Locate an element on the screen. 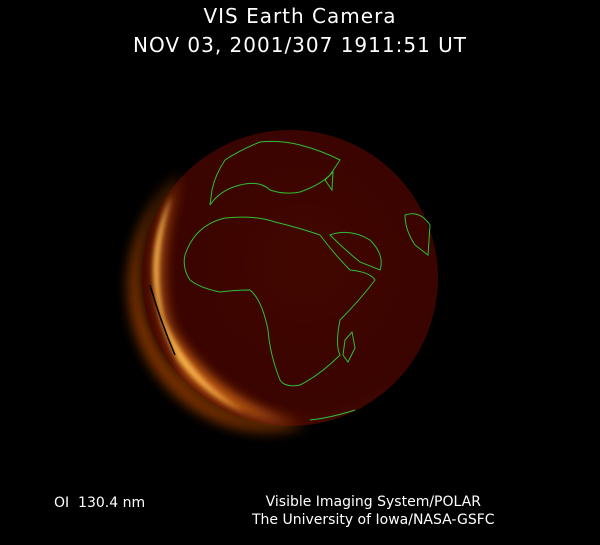  instrument-artifact is located at coordinates (162, 320).